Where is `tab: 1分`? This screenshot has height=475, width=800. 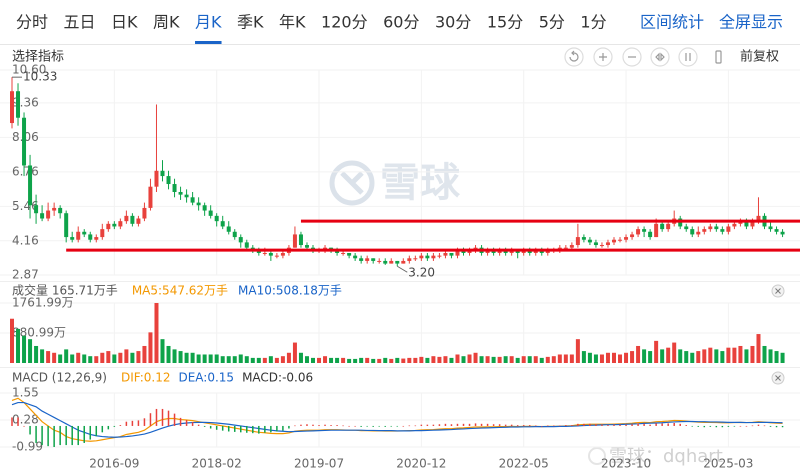 tab: 1分 is located at coordinates (593, 22).